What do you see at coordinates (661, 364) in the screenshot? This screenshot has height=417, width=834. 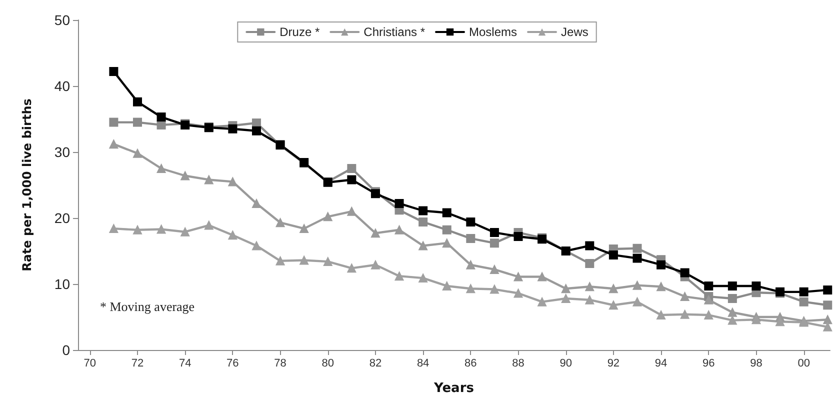 I see `x-tick-label: 94` at bounding box center [661, 364].